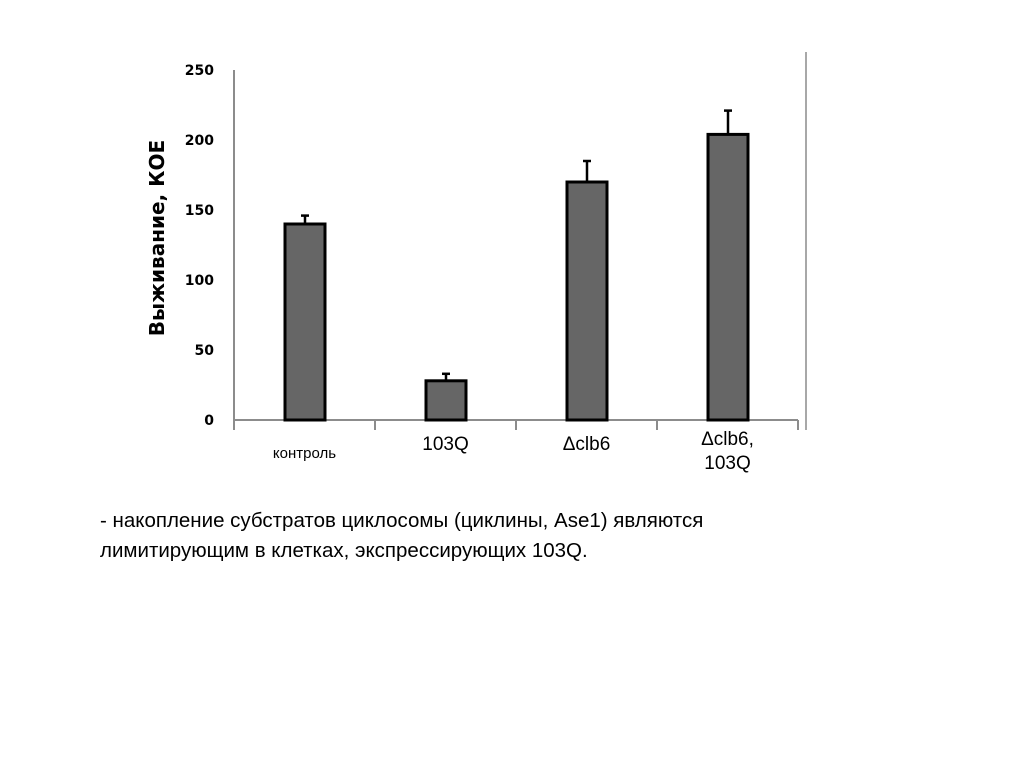 This screenshot has width=1024, height=768. Describe the element at coordinates (727, 451) in the screenshot. I see `x-tick-label: Δclb6, 103Q` at that location.